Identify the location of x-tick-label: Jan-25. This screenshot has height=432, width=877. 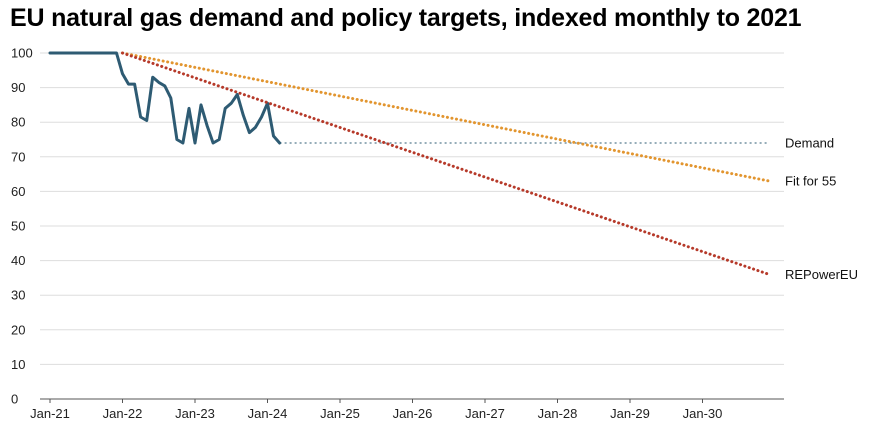
(340, 413).